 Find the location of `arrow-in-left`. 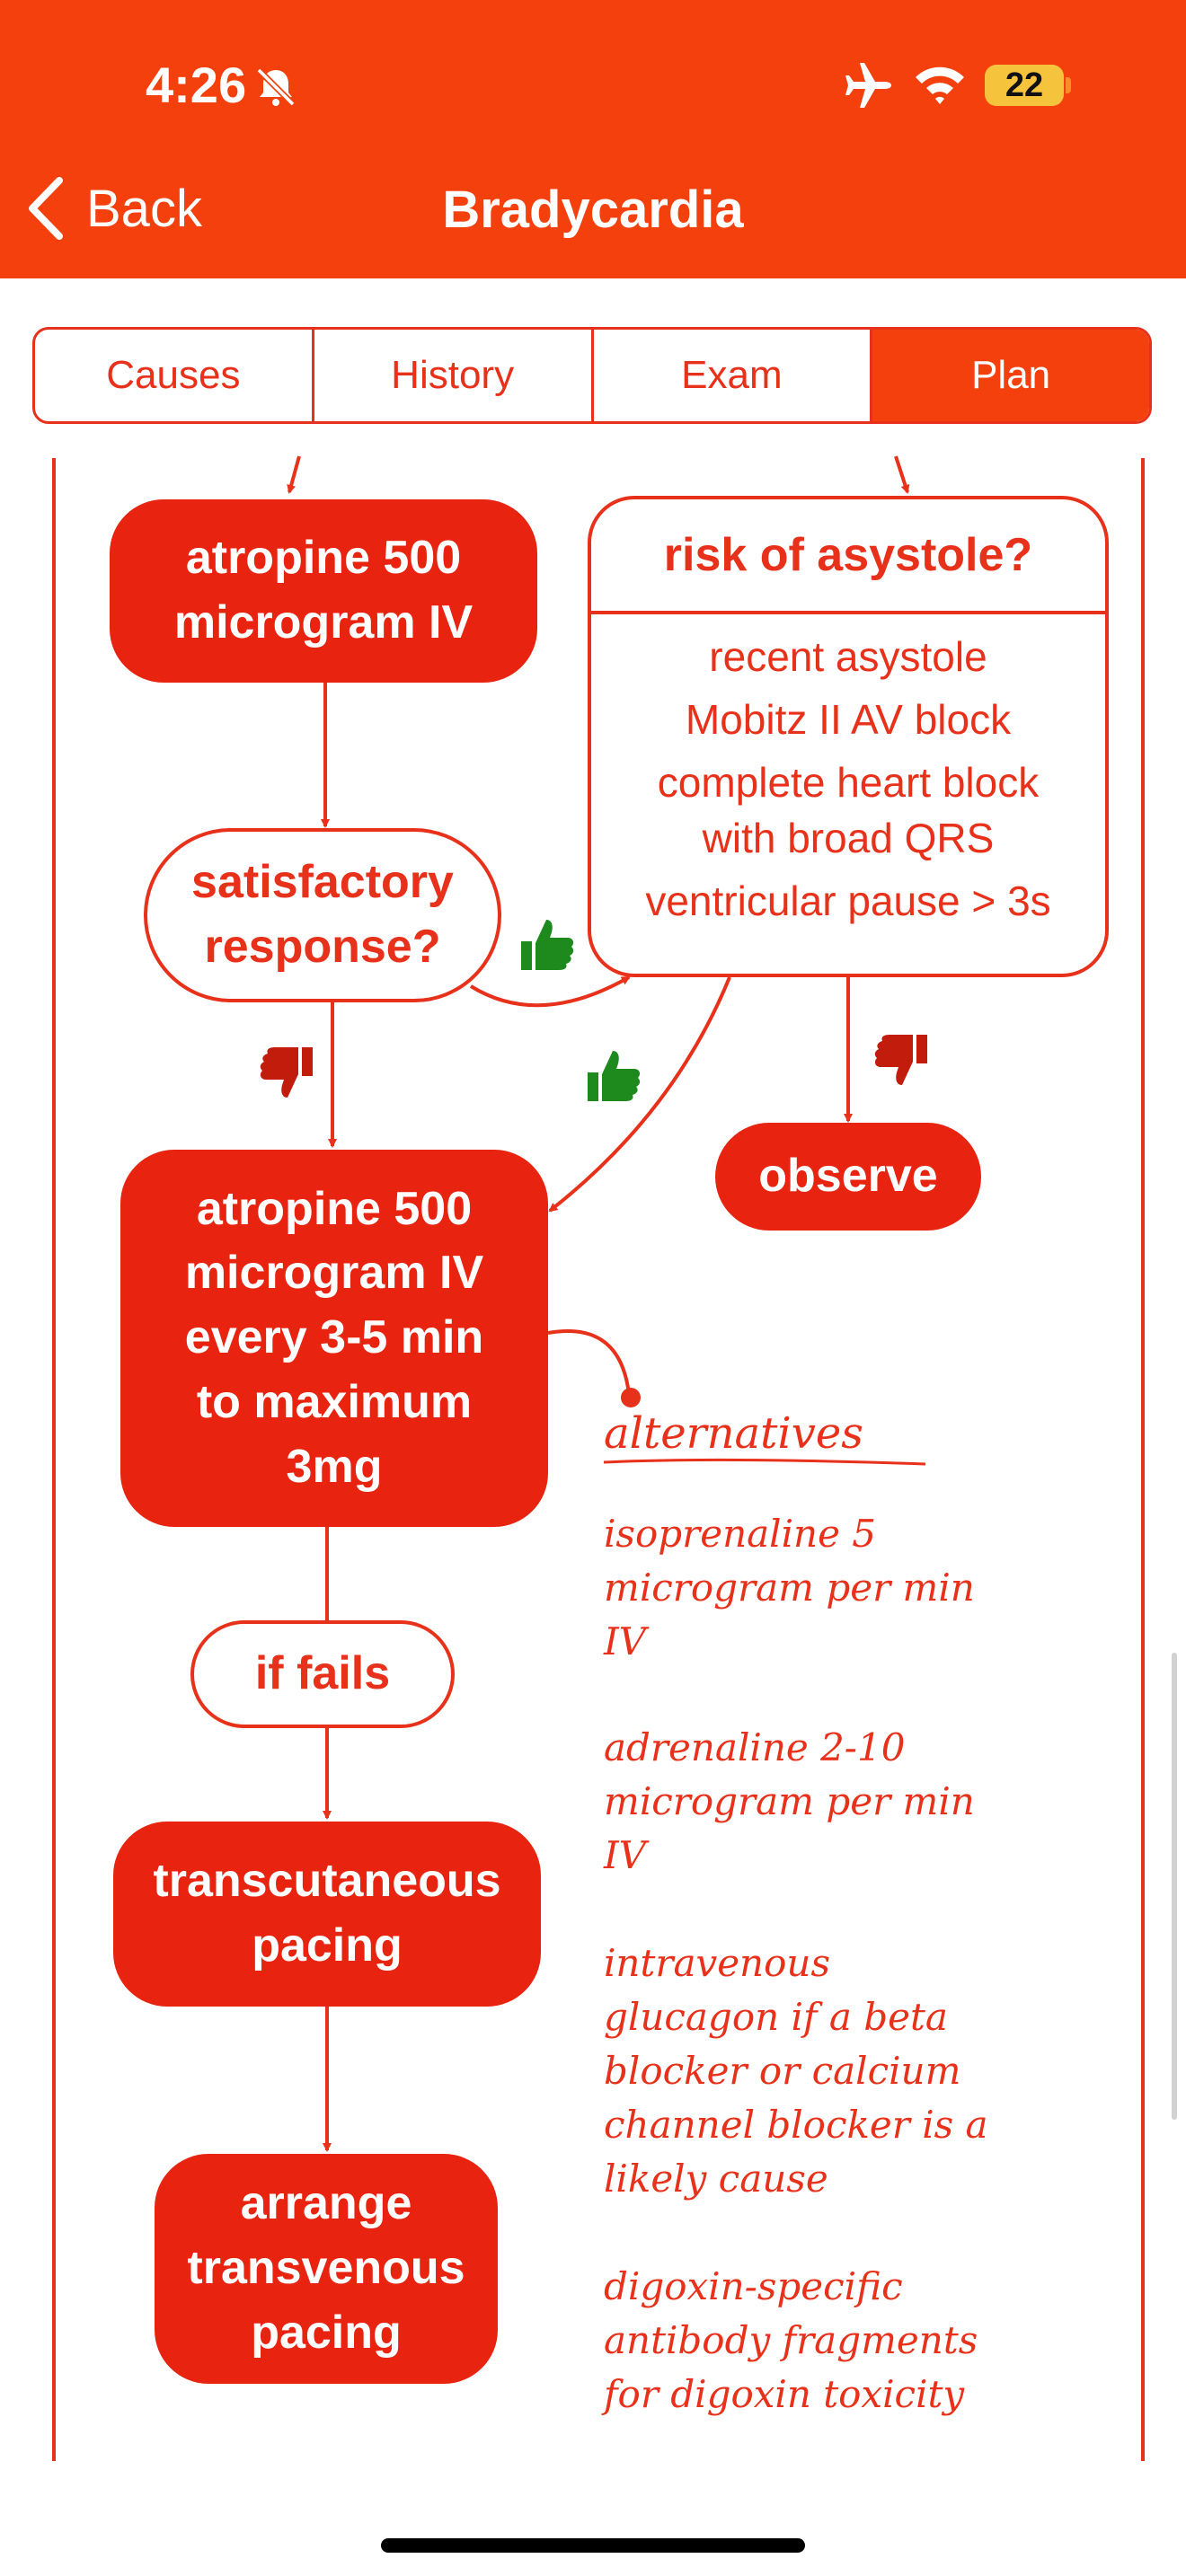

arrow-in-left is located at coordinates (294, 474).